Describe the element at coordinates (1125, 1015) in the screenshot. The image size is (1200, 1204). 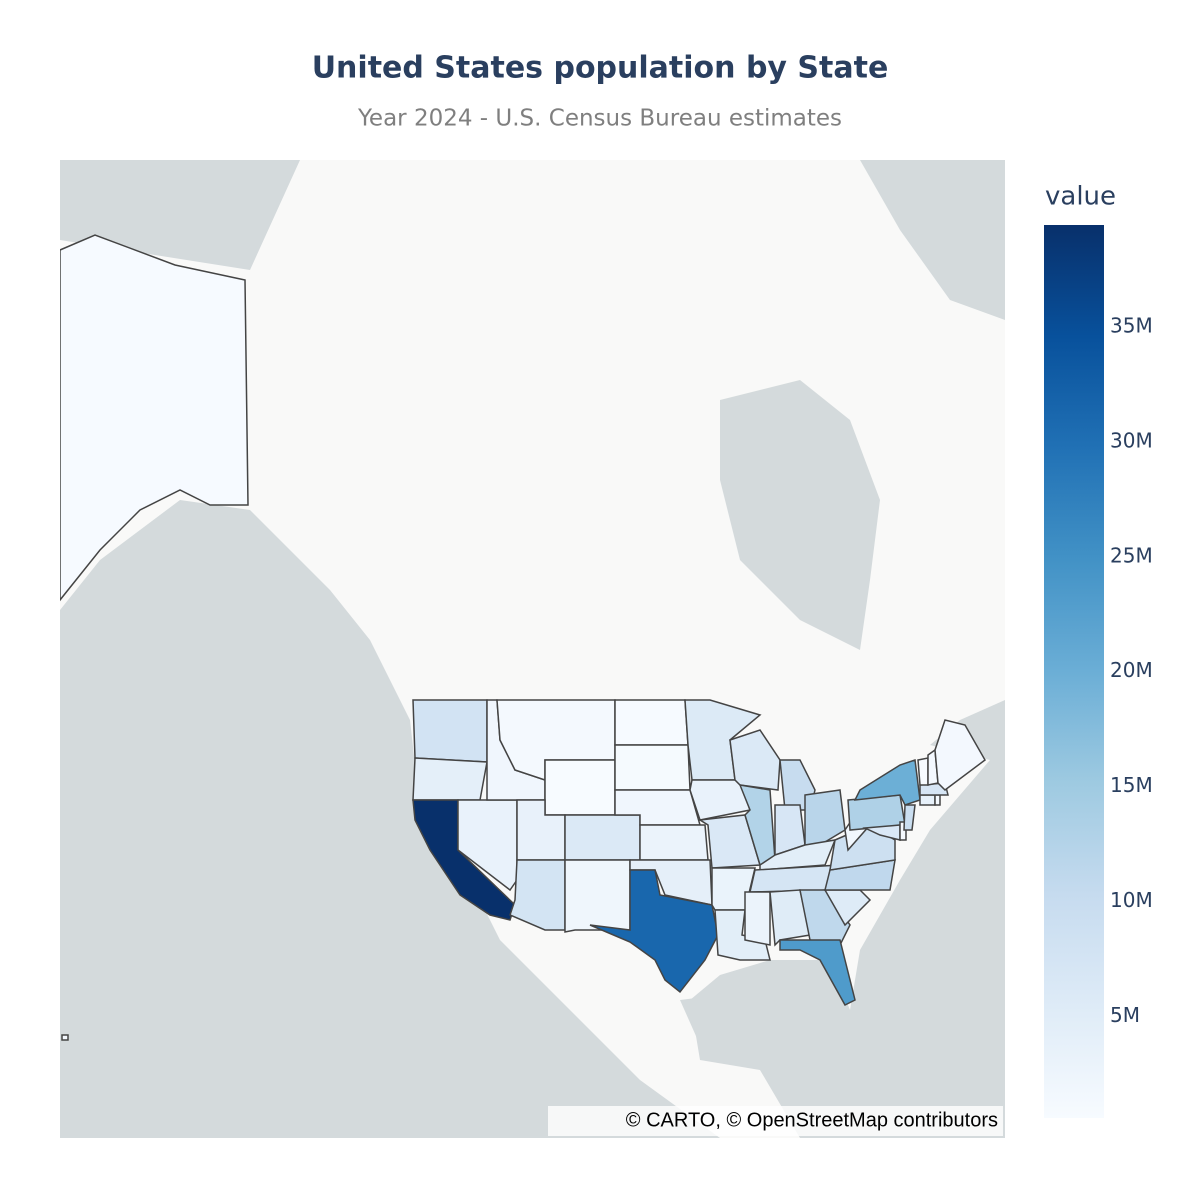
I see `colorbar-tick-label: 5M` at that location.